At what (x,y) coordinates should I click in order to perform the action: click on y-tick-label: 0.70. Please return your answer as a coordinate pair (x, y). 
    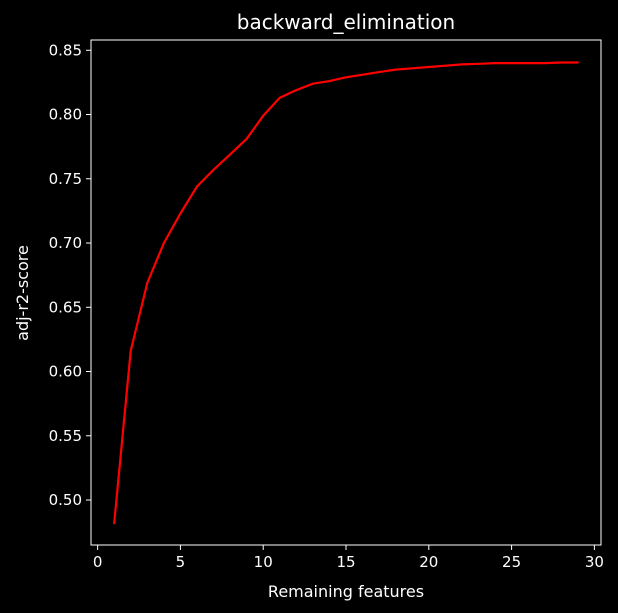
    Looking at the image, I should click on (65, 243).